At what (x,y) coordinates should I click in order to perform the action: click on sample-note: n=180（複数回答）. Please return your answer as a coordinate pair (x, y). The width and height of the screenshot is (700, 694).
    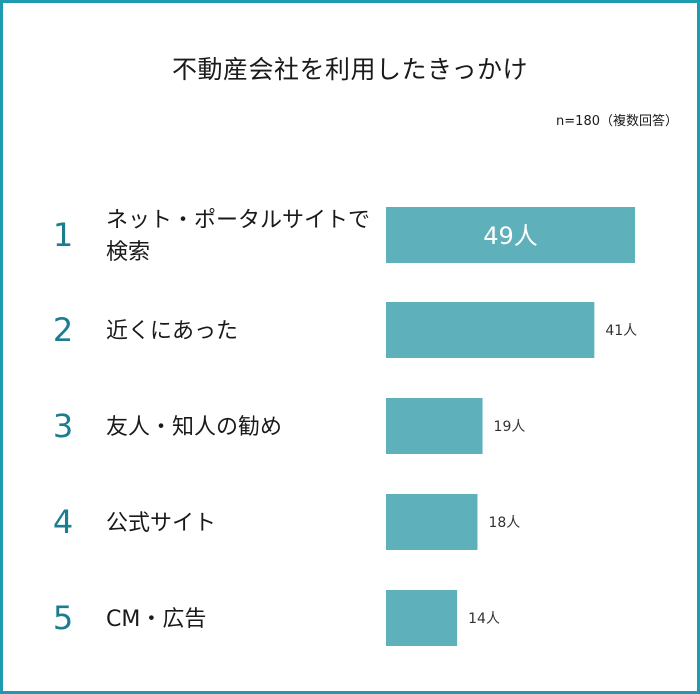
    Looking at the image, I should click on (617, 121).